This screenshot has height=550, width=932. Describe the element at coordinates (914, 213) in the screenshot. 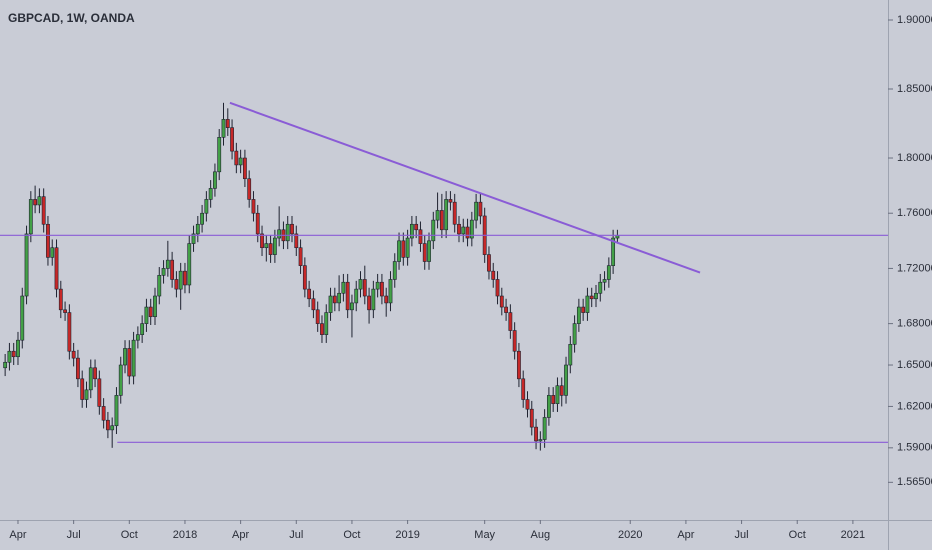

I see `y-tick-label: 1.76000` at that location.